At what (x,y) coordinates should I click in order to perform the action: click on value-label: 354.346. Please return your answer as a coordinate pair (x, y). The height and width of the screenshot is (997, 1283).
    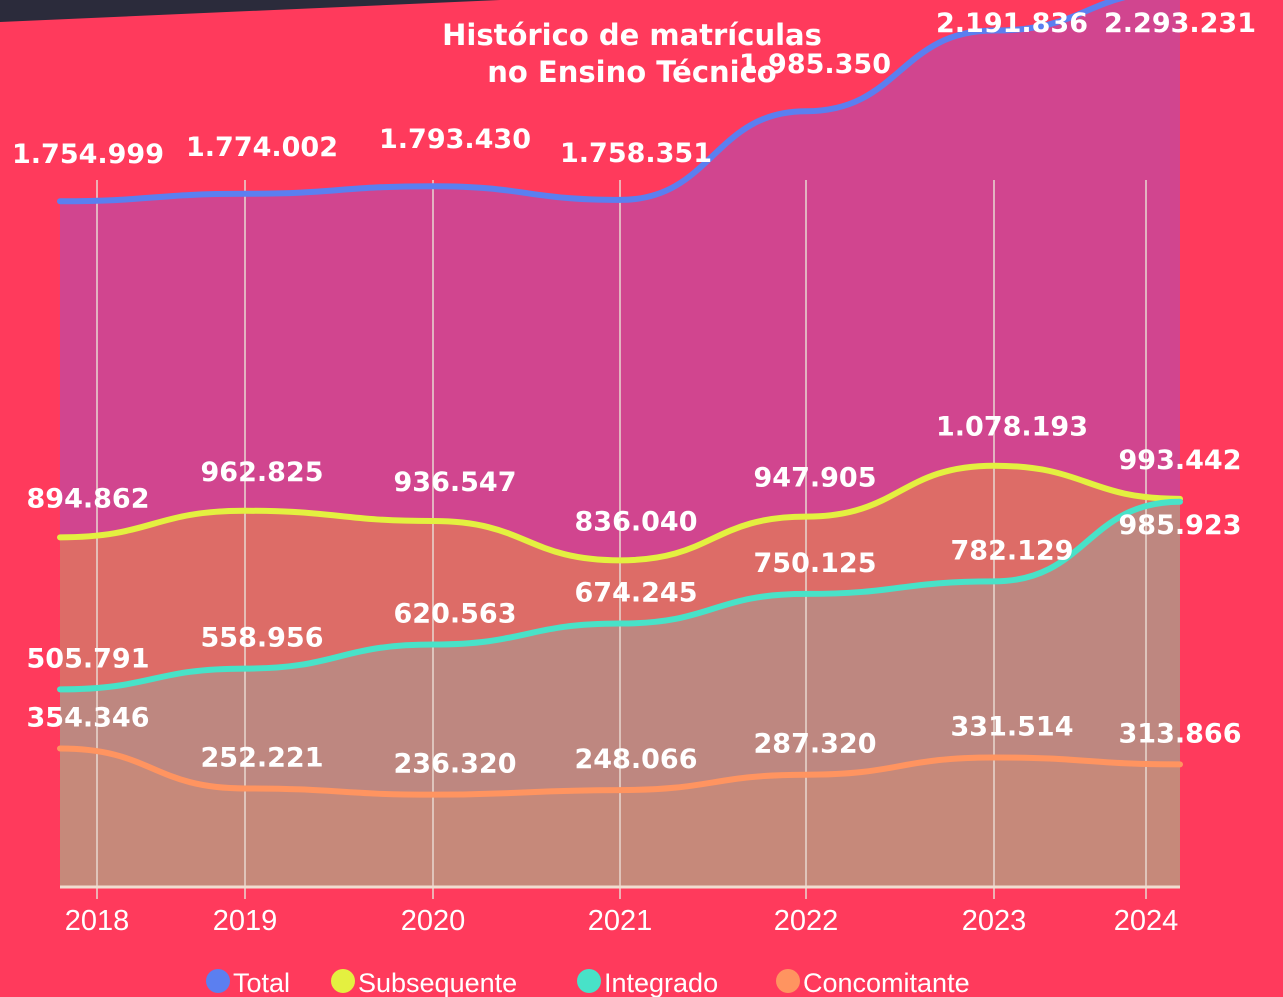
    Looking at the image, I should click on (88, 718).